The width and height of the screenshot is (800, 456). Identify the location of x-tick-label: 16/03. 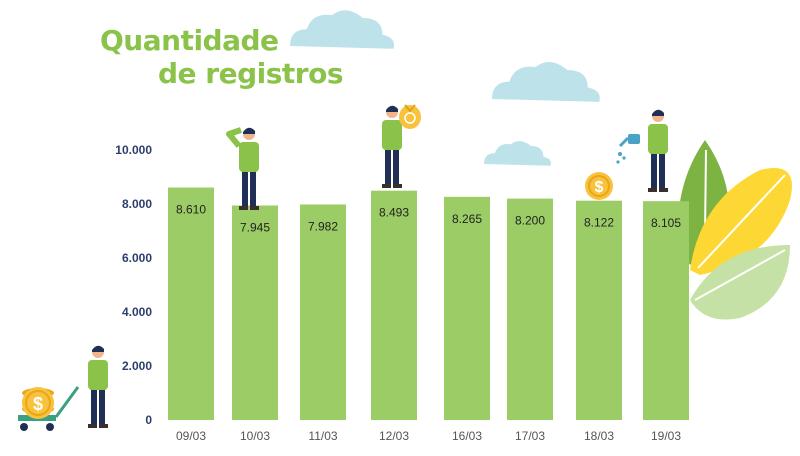
(467, 436).